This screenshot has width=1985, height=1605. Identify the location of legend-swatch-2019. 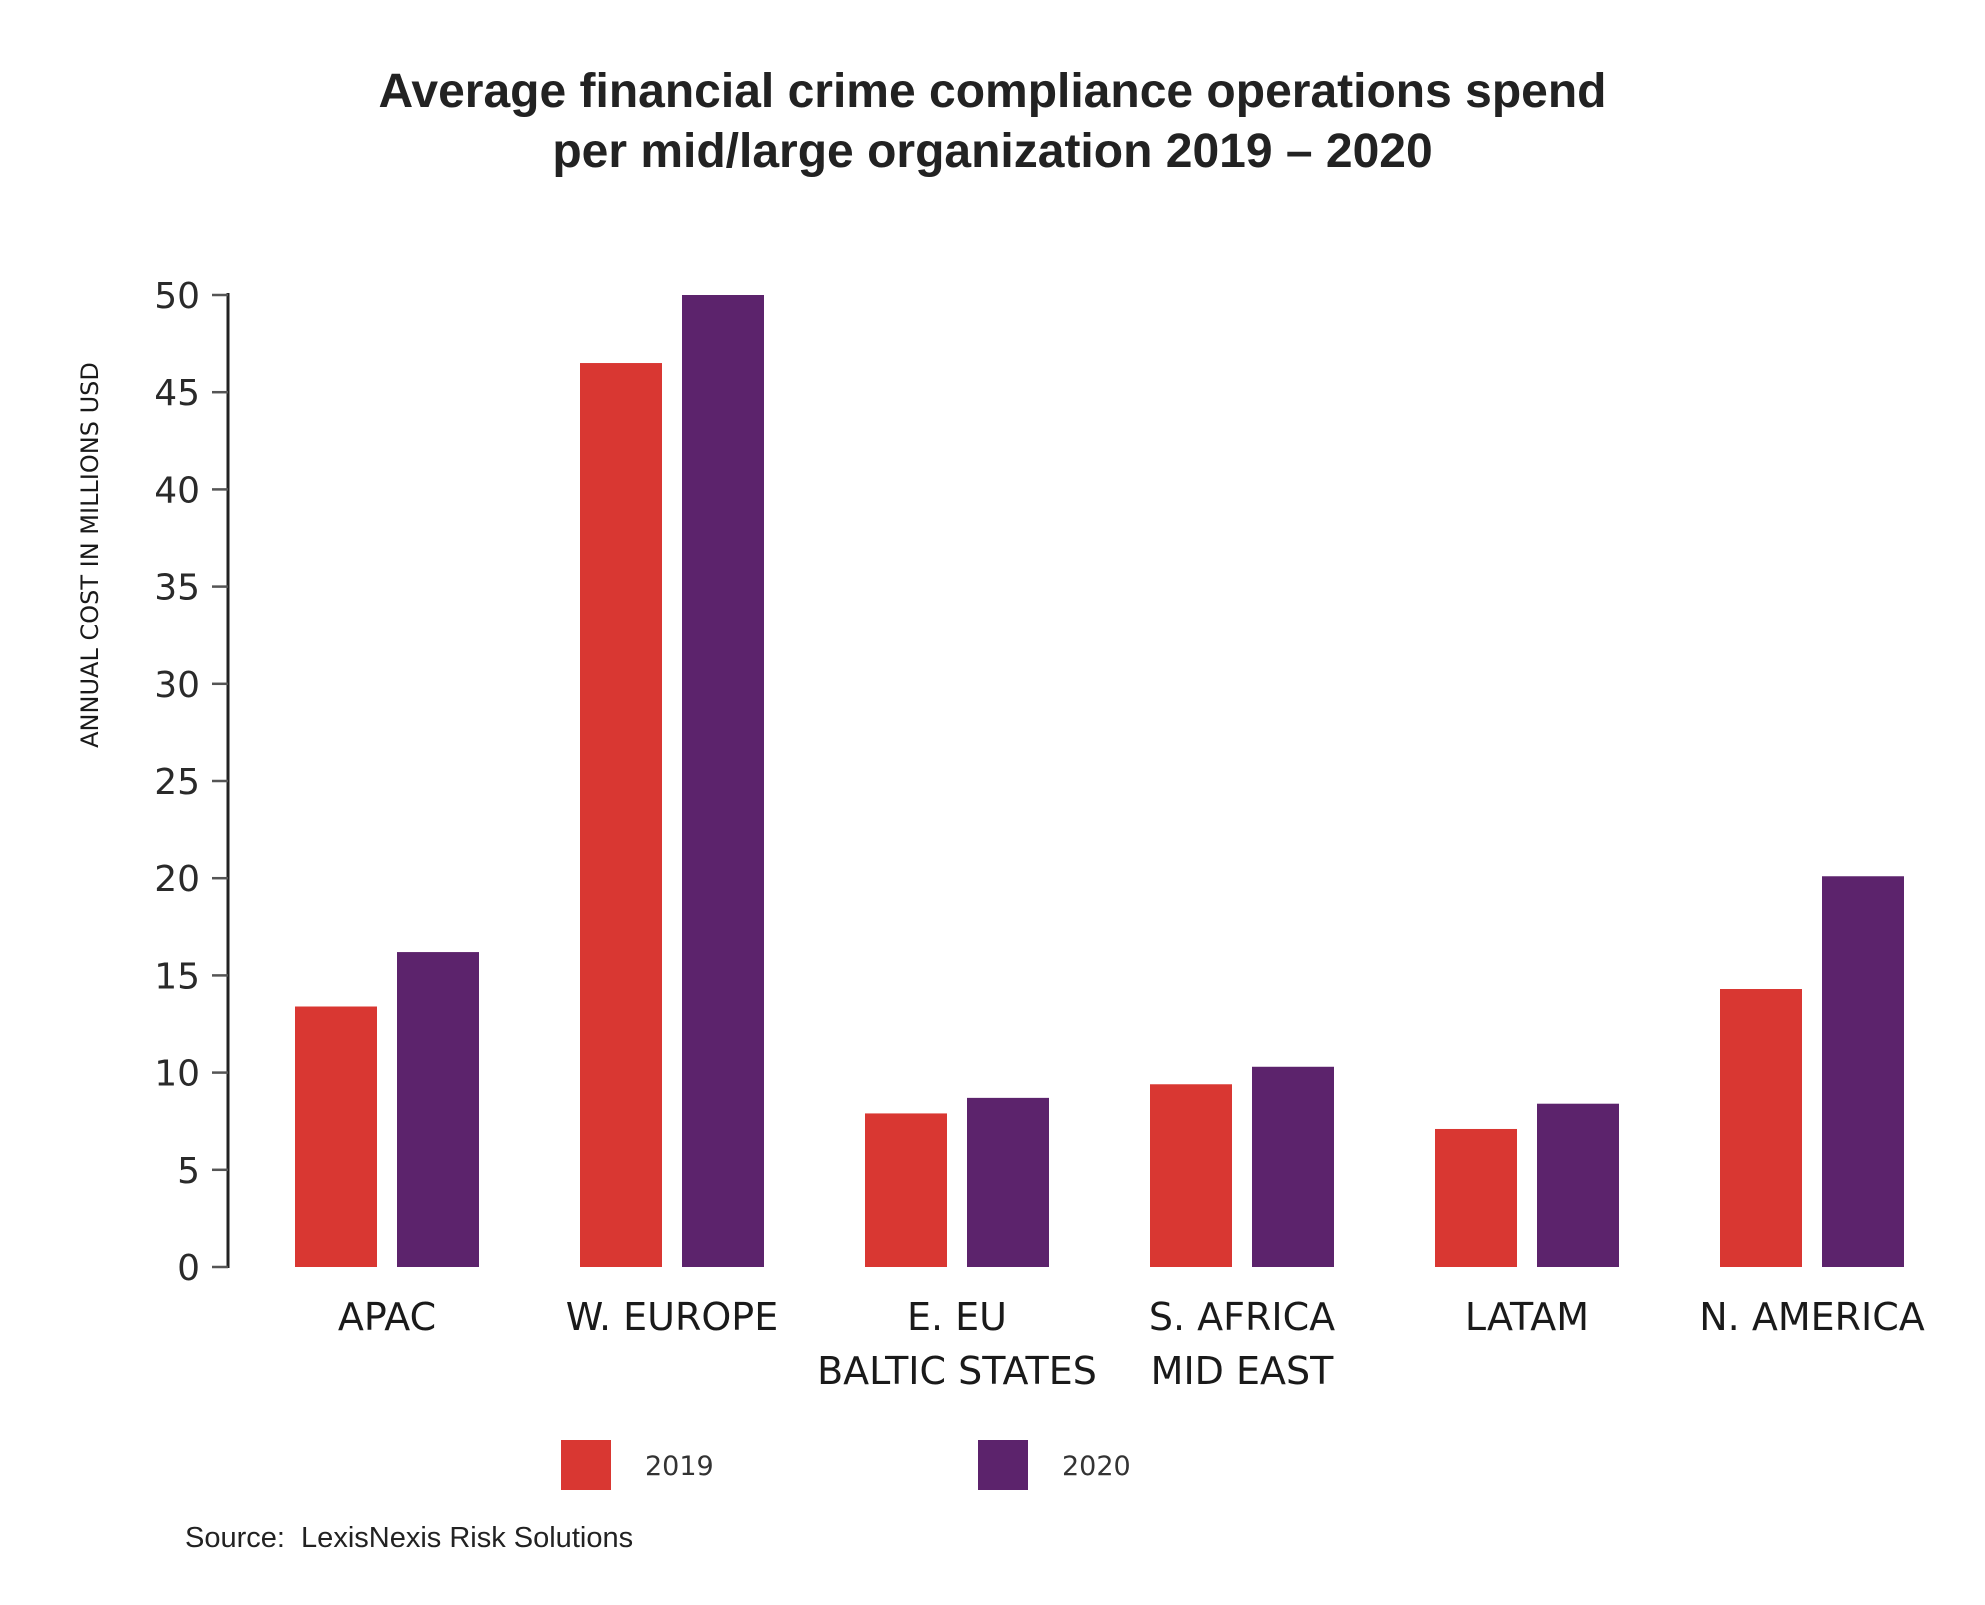
(586, 1465).